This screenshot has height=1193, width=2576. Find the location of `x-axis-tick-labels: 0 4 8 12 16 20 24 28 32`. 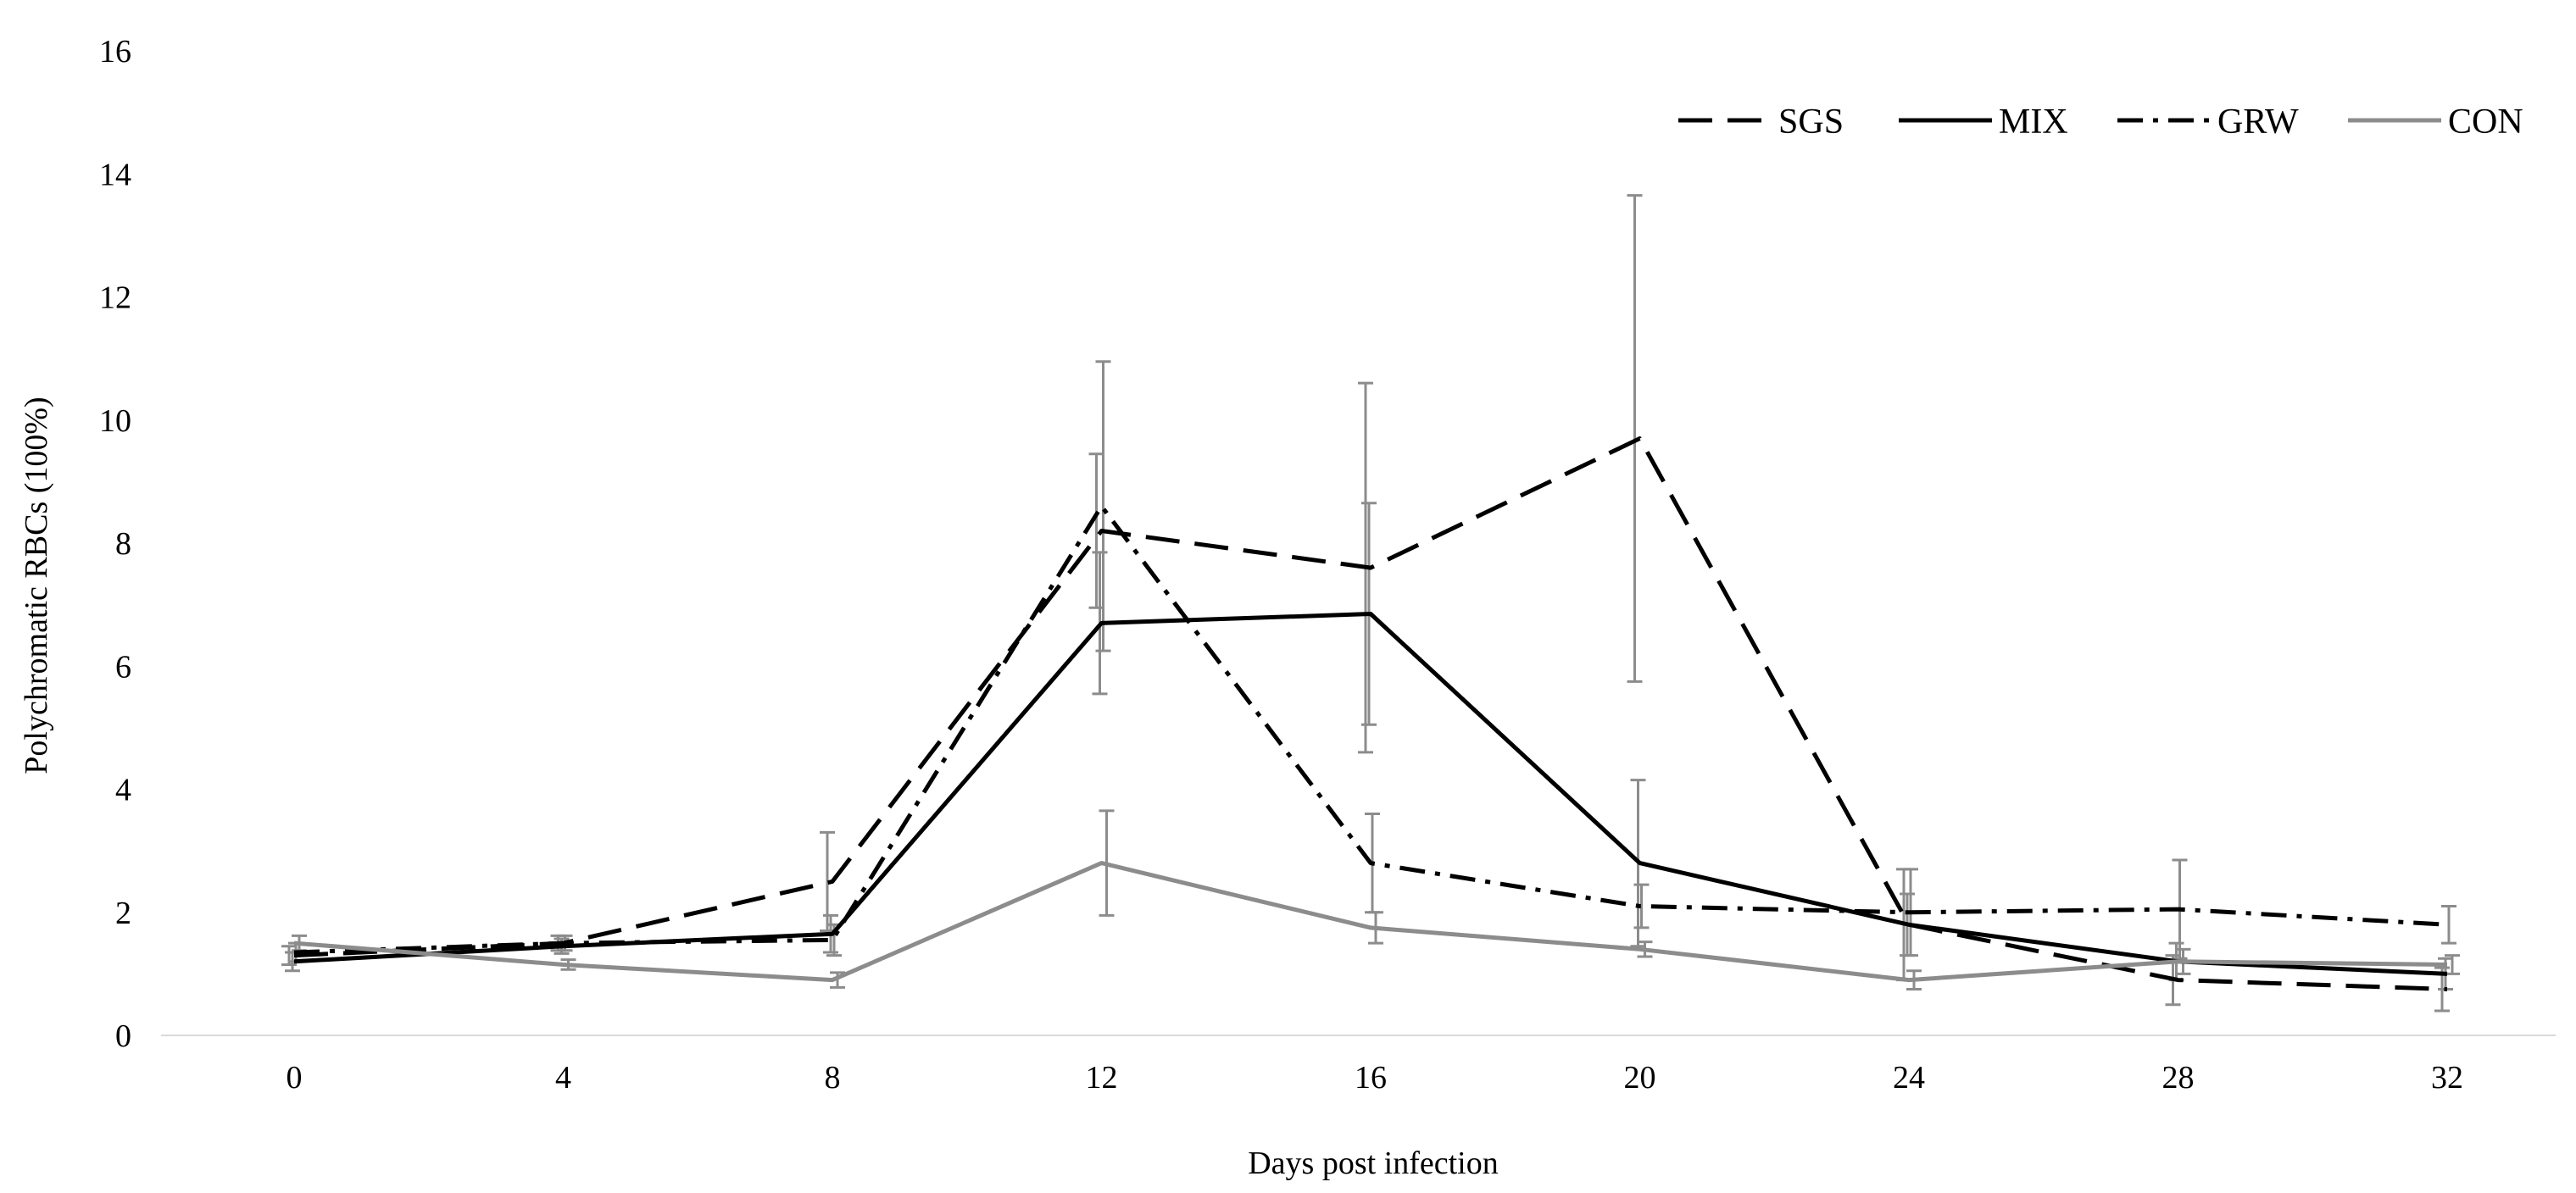

x-axis-tick-labels: 0 4 8 12 16 20 24 28 32 is located at coordinates (1375, 1078).